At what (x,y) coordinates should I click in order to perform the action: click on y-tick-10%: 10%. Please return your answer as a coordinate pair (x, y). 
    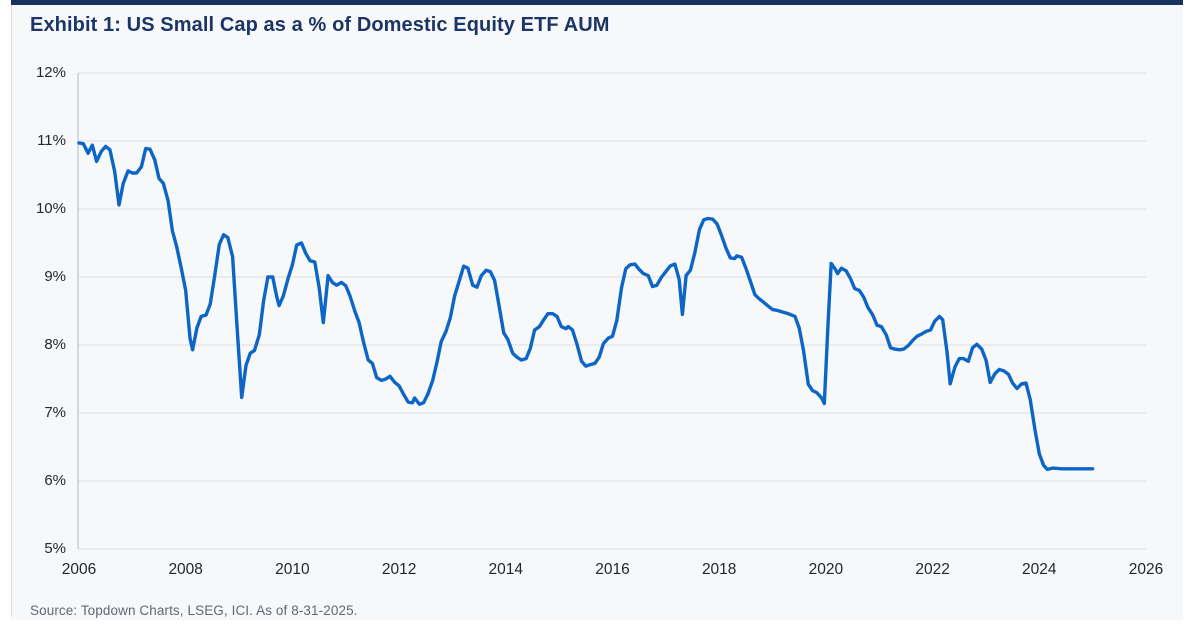
    Looking at the image, I should click on (50, 208).